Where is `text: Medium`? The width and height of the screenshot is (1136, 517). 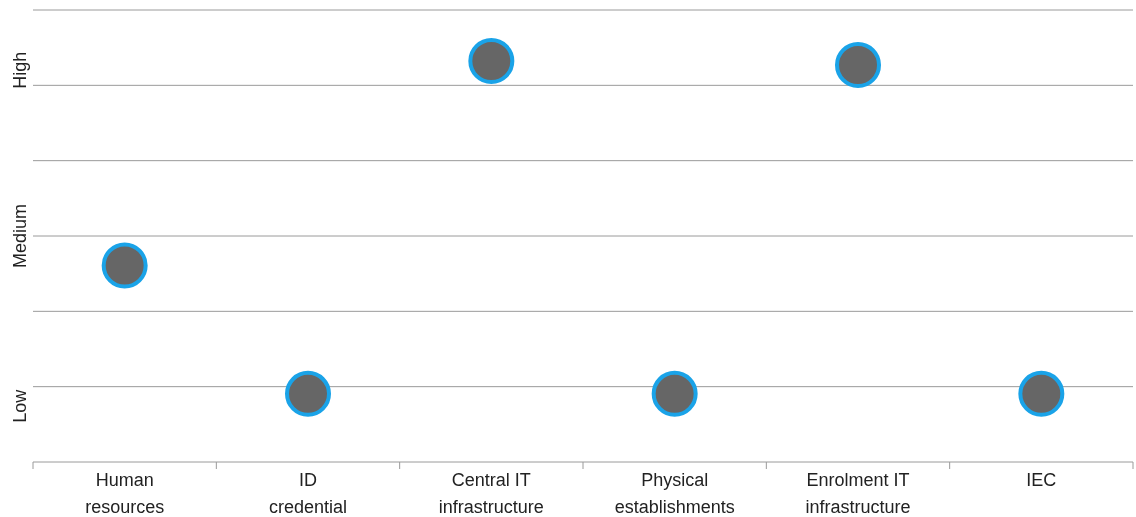
text: Medium is located at coordinates (20, 236).